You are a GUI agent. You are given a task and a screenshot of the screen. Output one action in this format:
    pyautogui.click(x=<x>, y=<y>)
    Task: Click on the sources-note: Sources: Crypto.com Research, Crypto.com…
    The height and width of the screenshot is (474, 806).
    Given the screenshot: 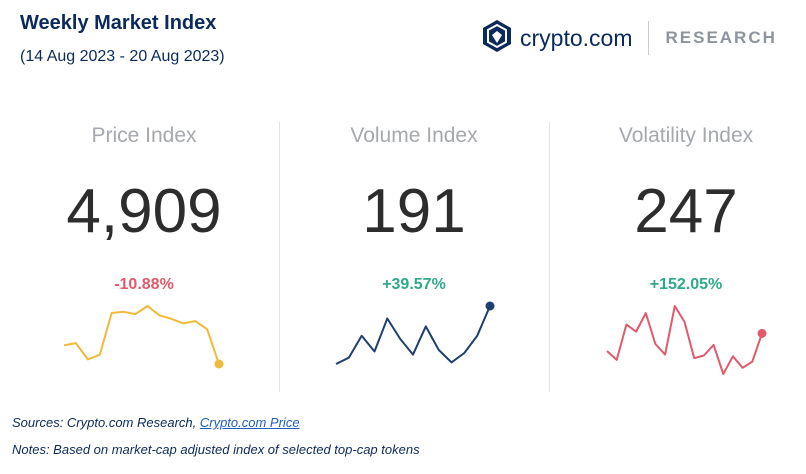 What is the action you would take?
    pyautogui.click(x=156, y=422)
    